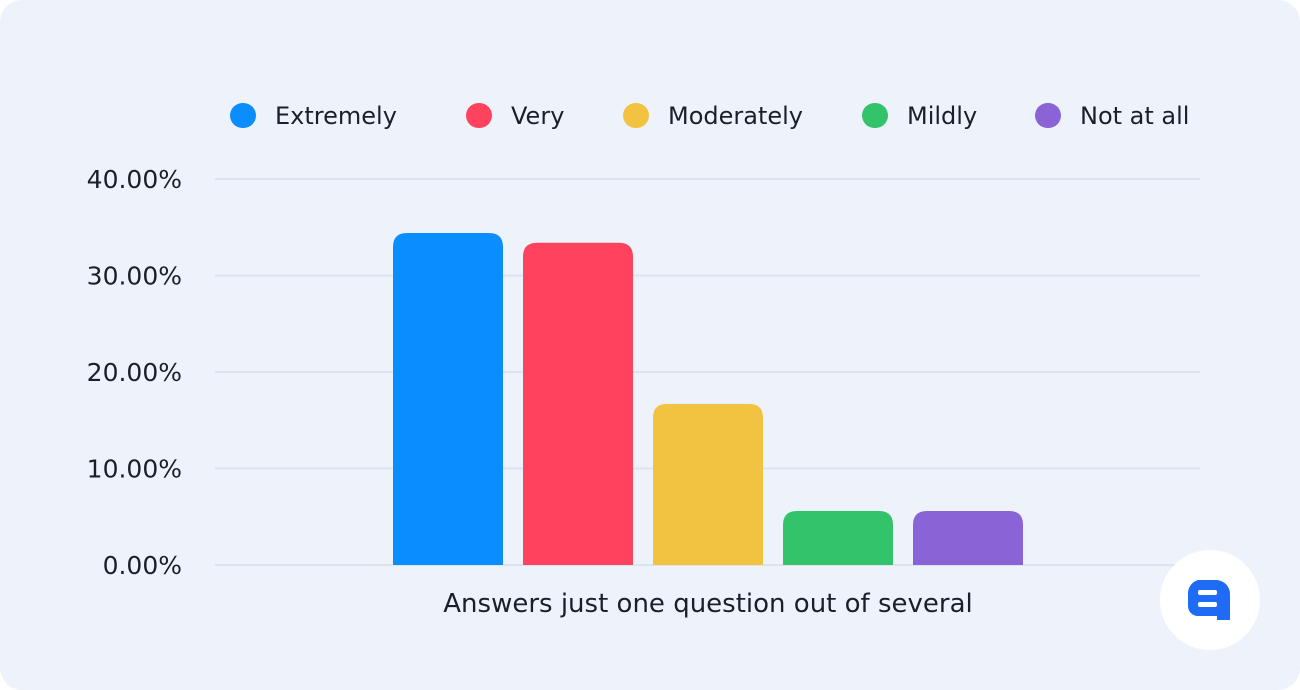 The image size is (1300, 690). Describe the element at coordinates (838, 537) in the screenshot. I see `bar-mildly` at that location.